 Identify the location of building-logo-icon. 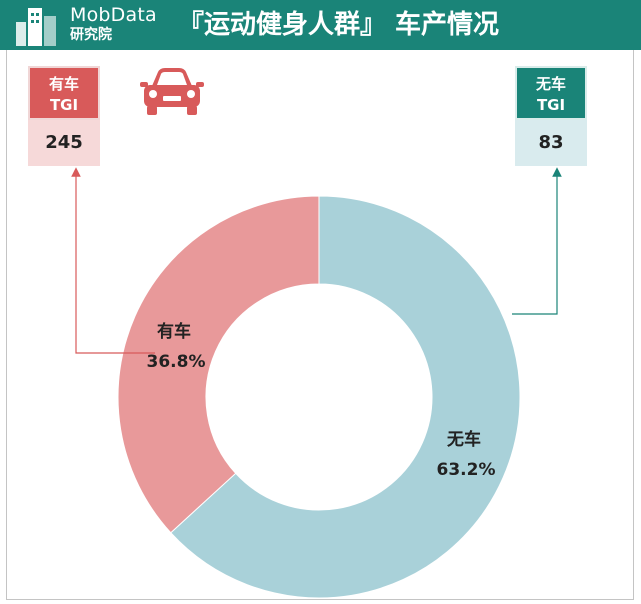
(36, 27).